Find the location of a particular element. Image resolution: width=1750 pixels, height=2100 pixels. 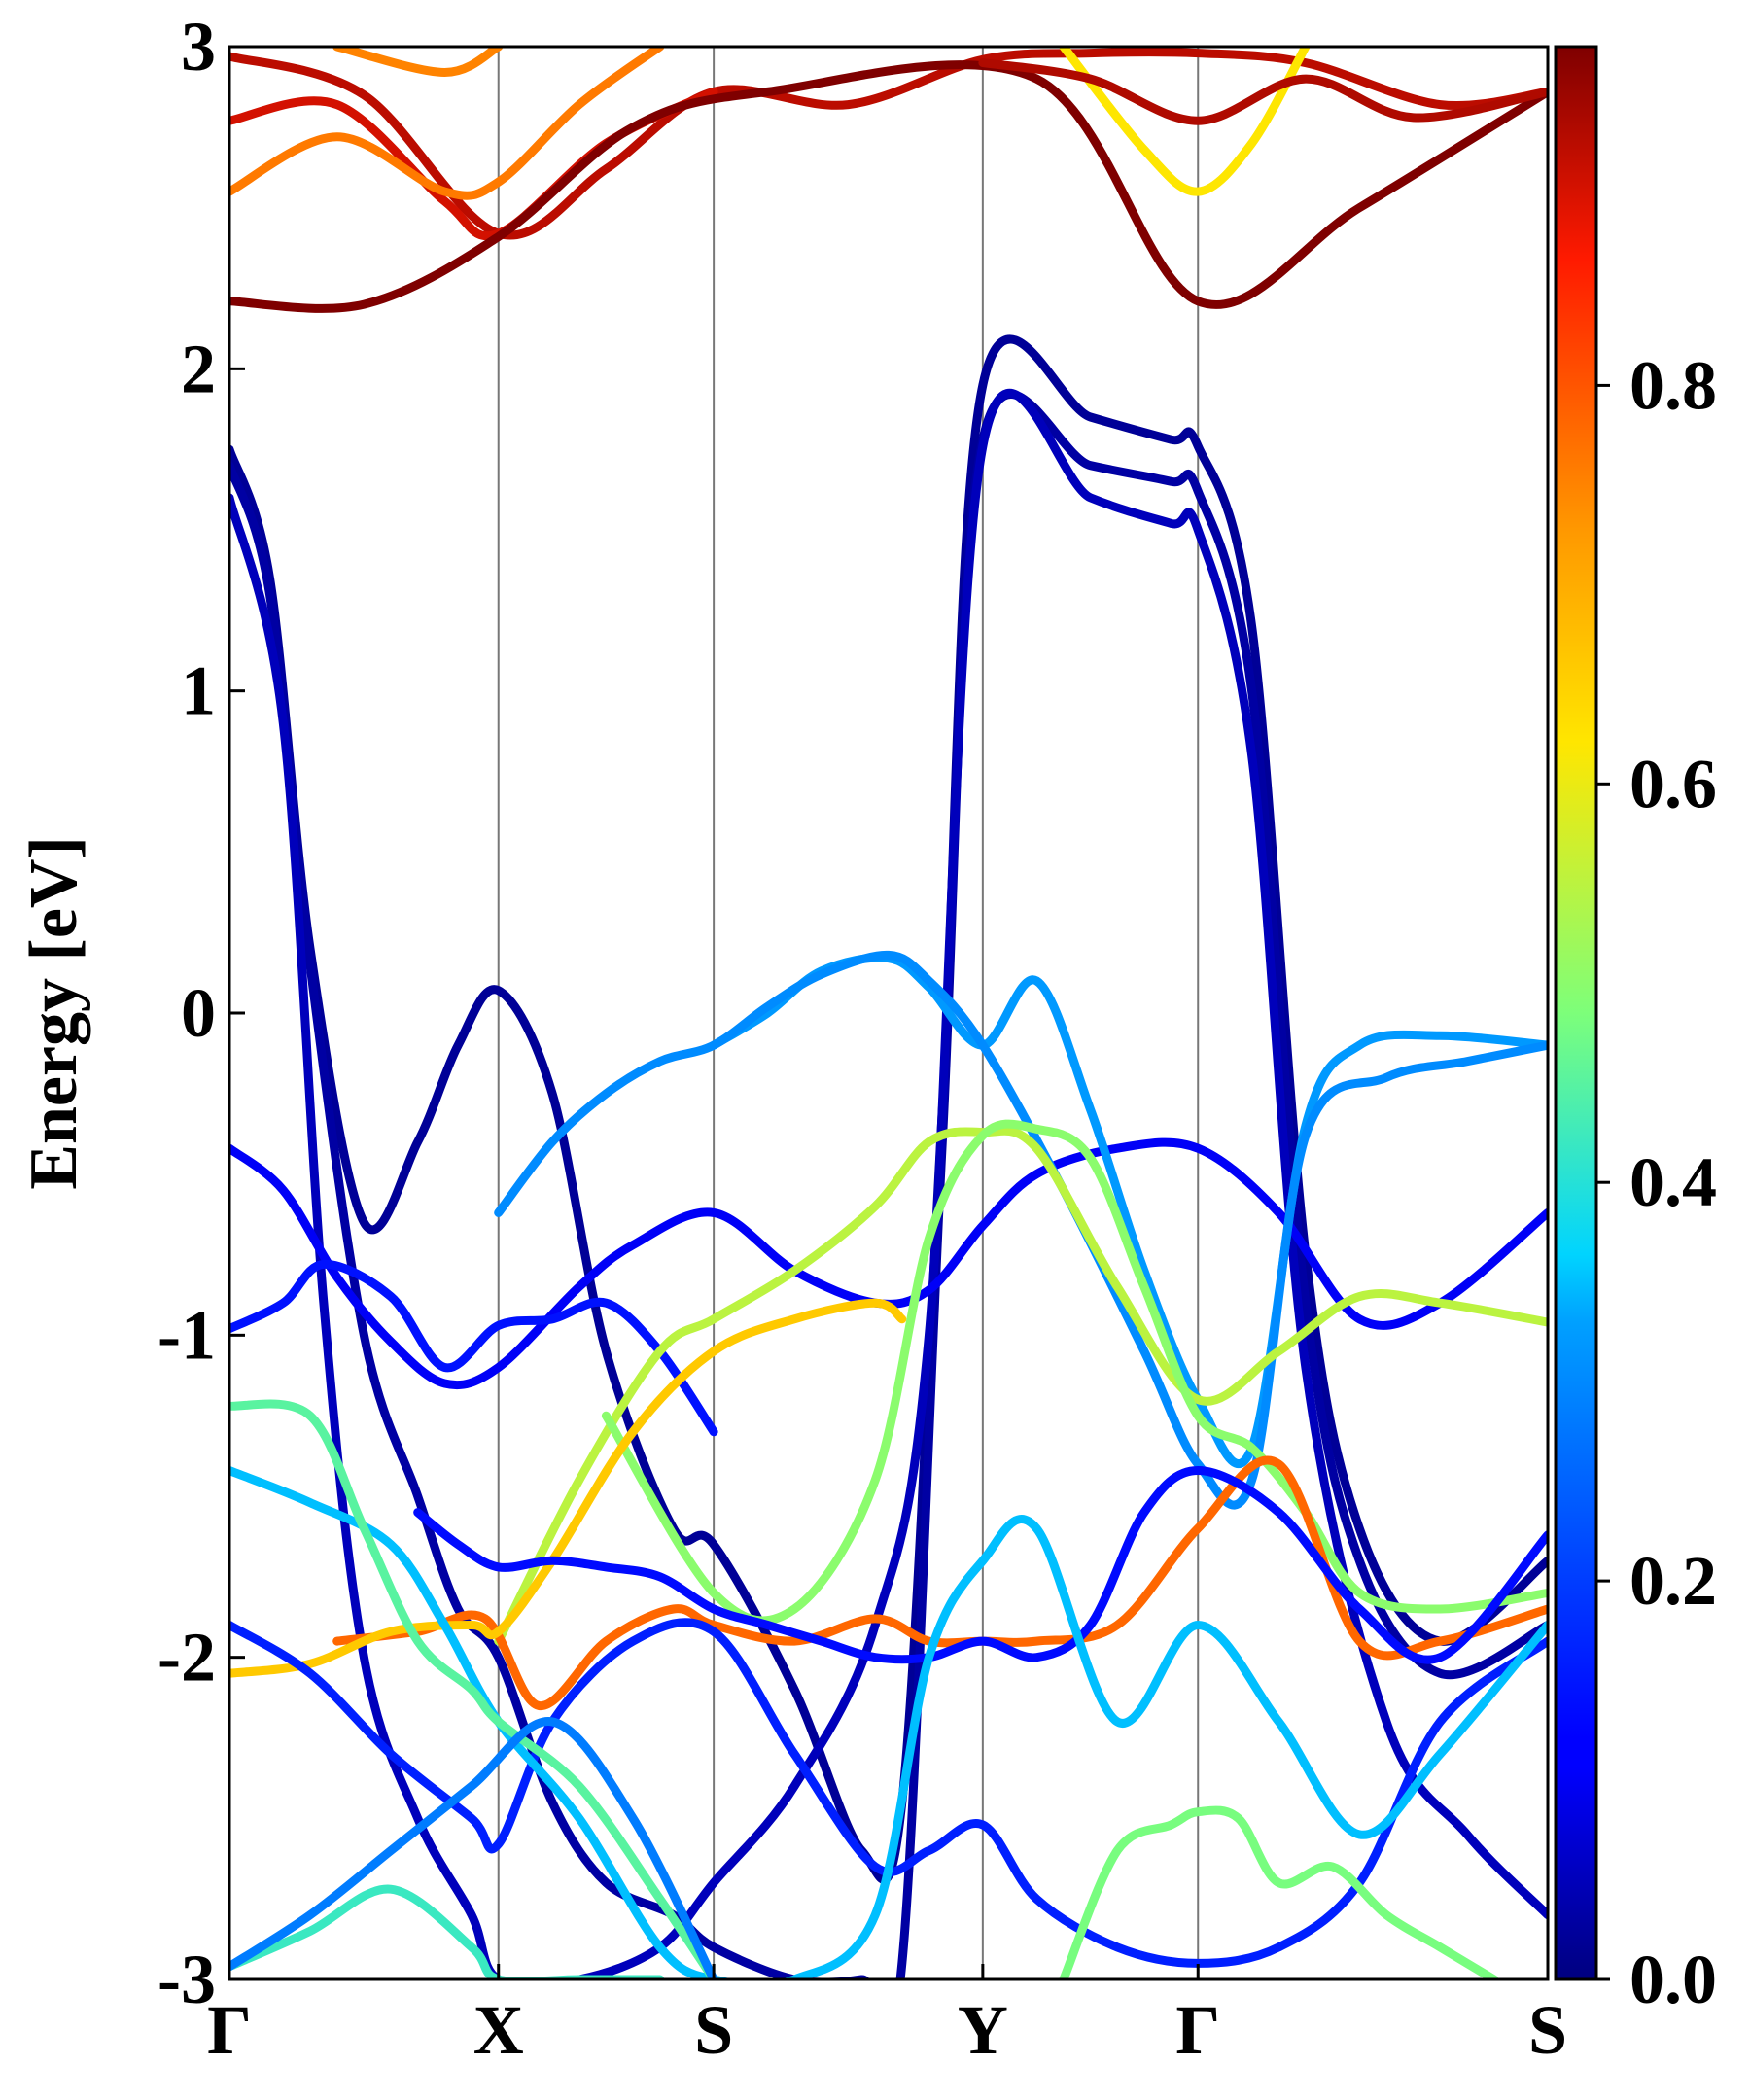

band-val-bluish is located at coordinates (473, 1348).